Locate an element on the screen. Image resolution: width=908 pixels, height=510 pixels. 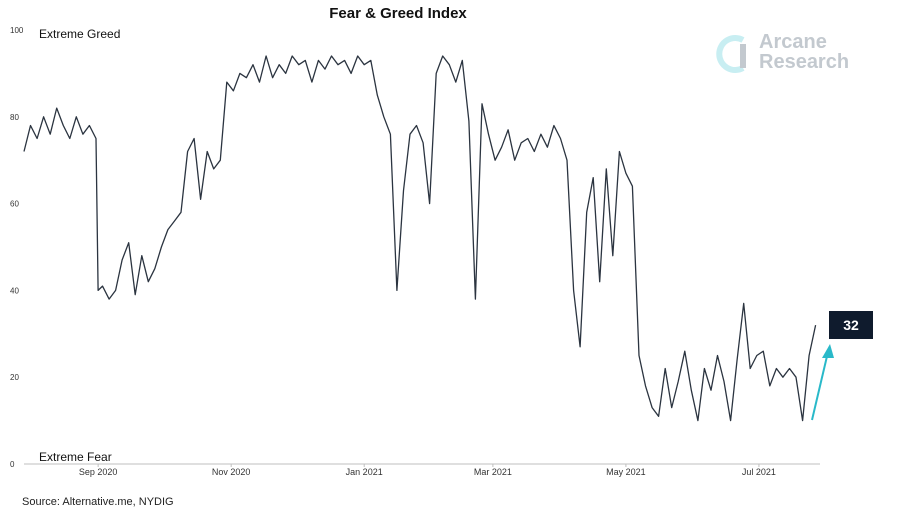
last-value-badge: 32 is located at coordinates (851, 325).